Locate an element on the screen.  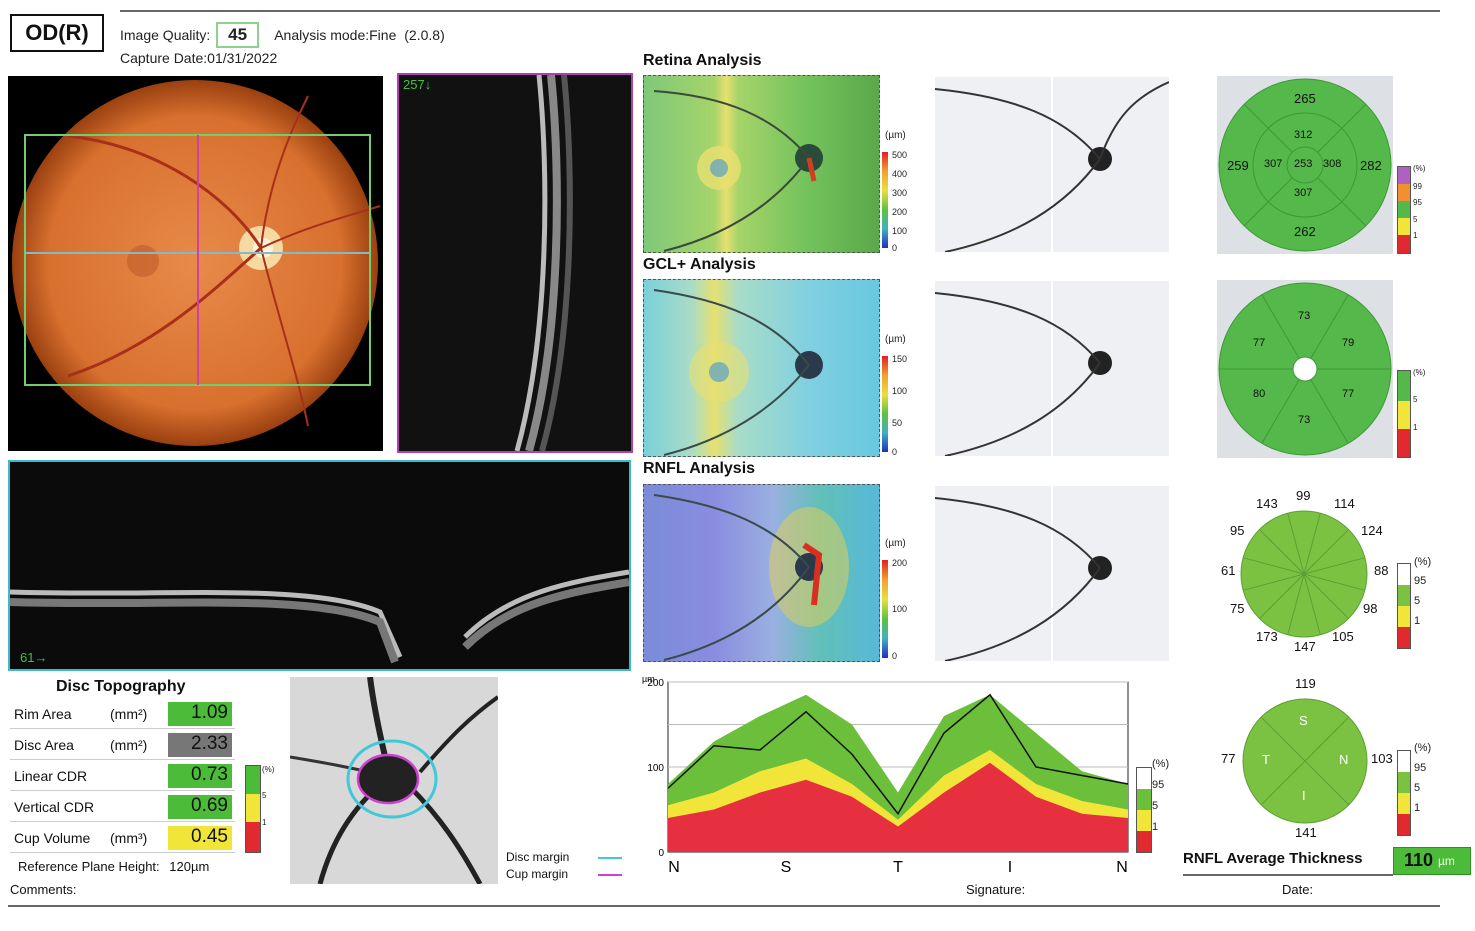
rnfl-clock-12: 99 is located at coordinates (1303, 495).